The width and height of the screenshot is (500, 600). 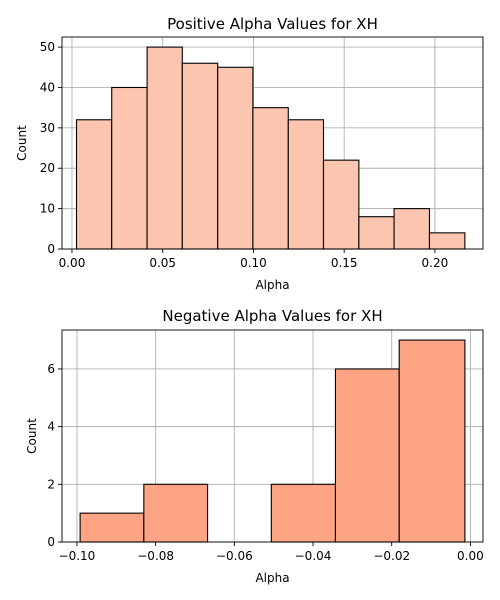 What do you see at coordinates (47, 87) in the screenshot?
I see `y-tick-label: 40` at bounding box center [47, 87].